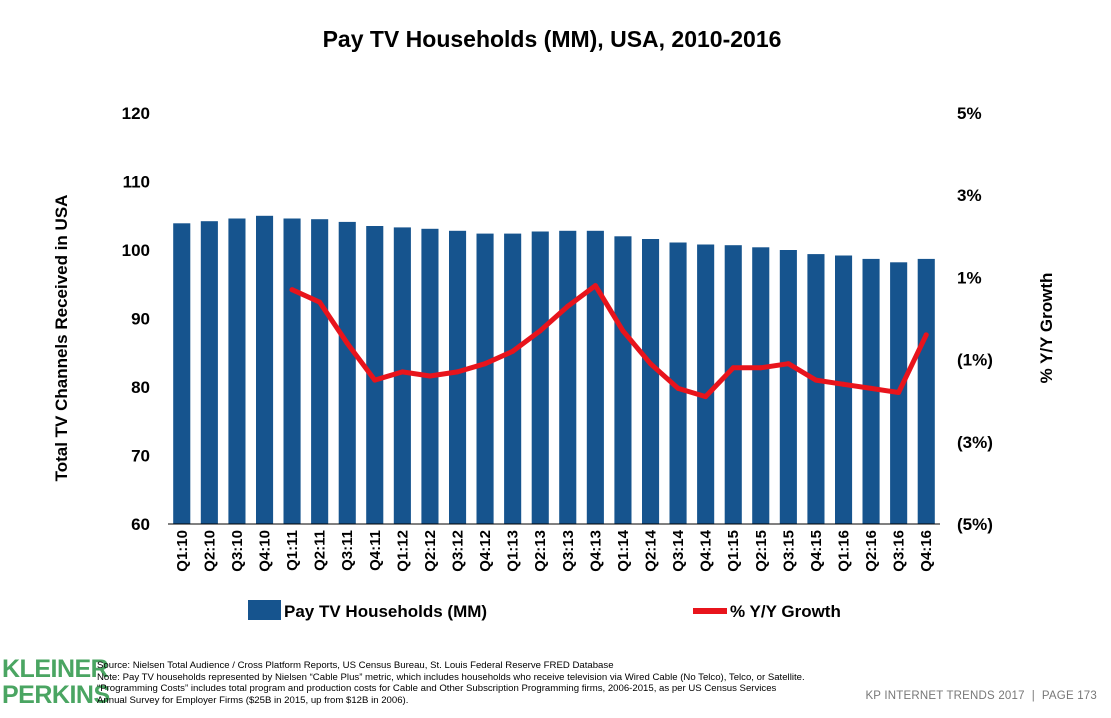 Image resolution: width=1111 pixels, height=718 pixels. I want to click on y2-tick-label: (3%), so click(975, 442).